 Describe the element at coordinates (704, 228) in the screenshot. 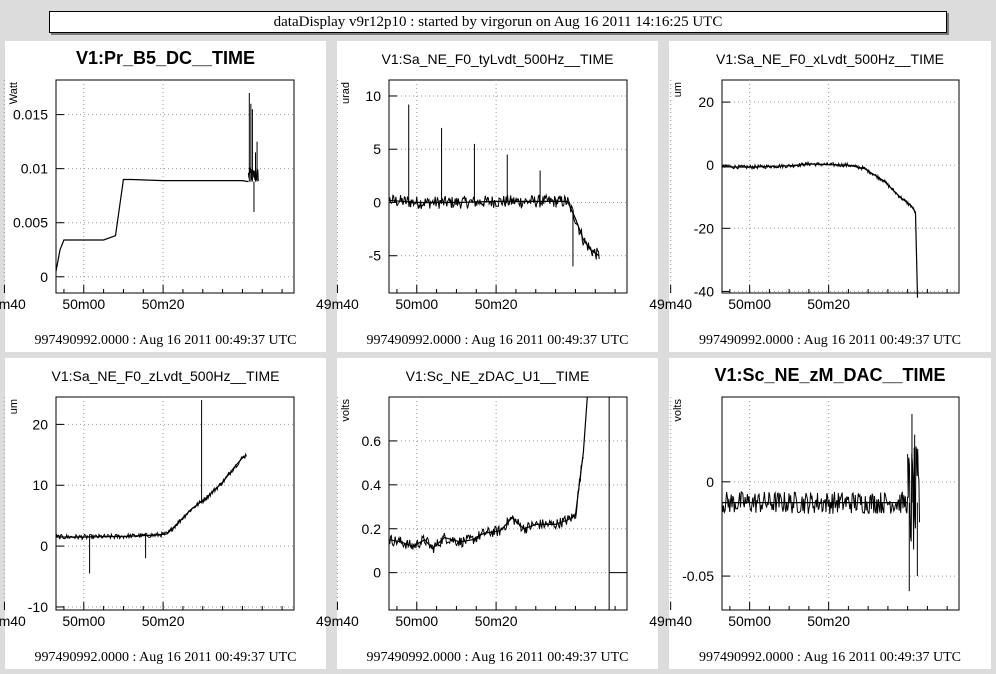

I see `y-tick-label: -20` at that location.